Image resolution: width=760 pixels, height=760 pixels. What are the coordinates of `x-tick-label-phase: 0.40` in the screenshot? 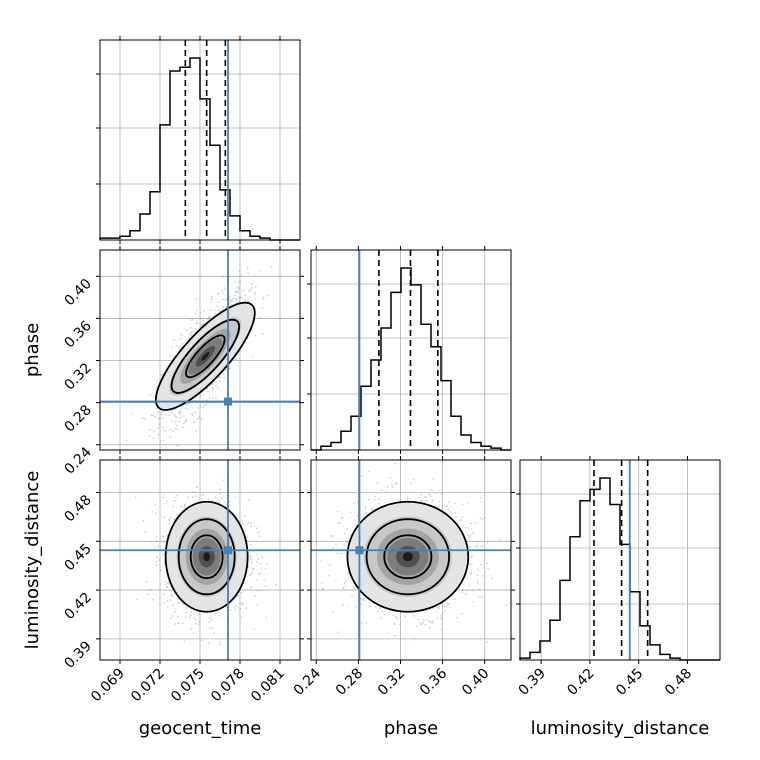 It's located at (475, 682).